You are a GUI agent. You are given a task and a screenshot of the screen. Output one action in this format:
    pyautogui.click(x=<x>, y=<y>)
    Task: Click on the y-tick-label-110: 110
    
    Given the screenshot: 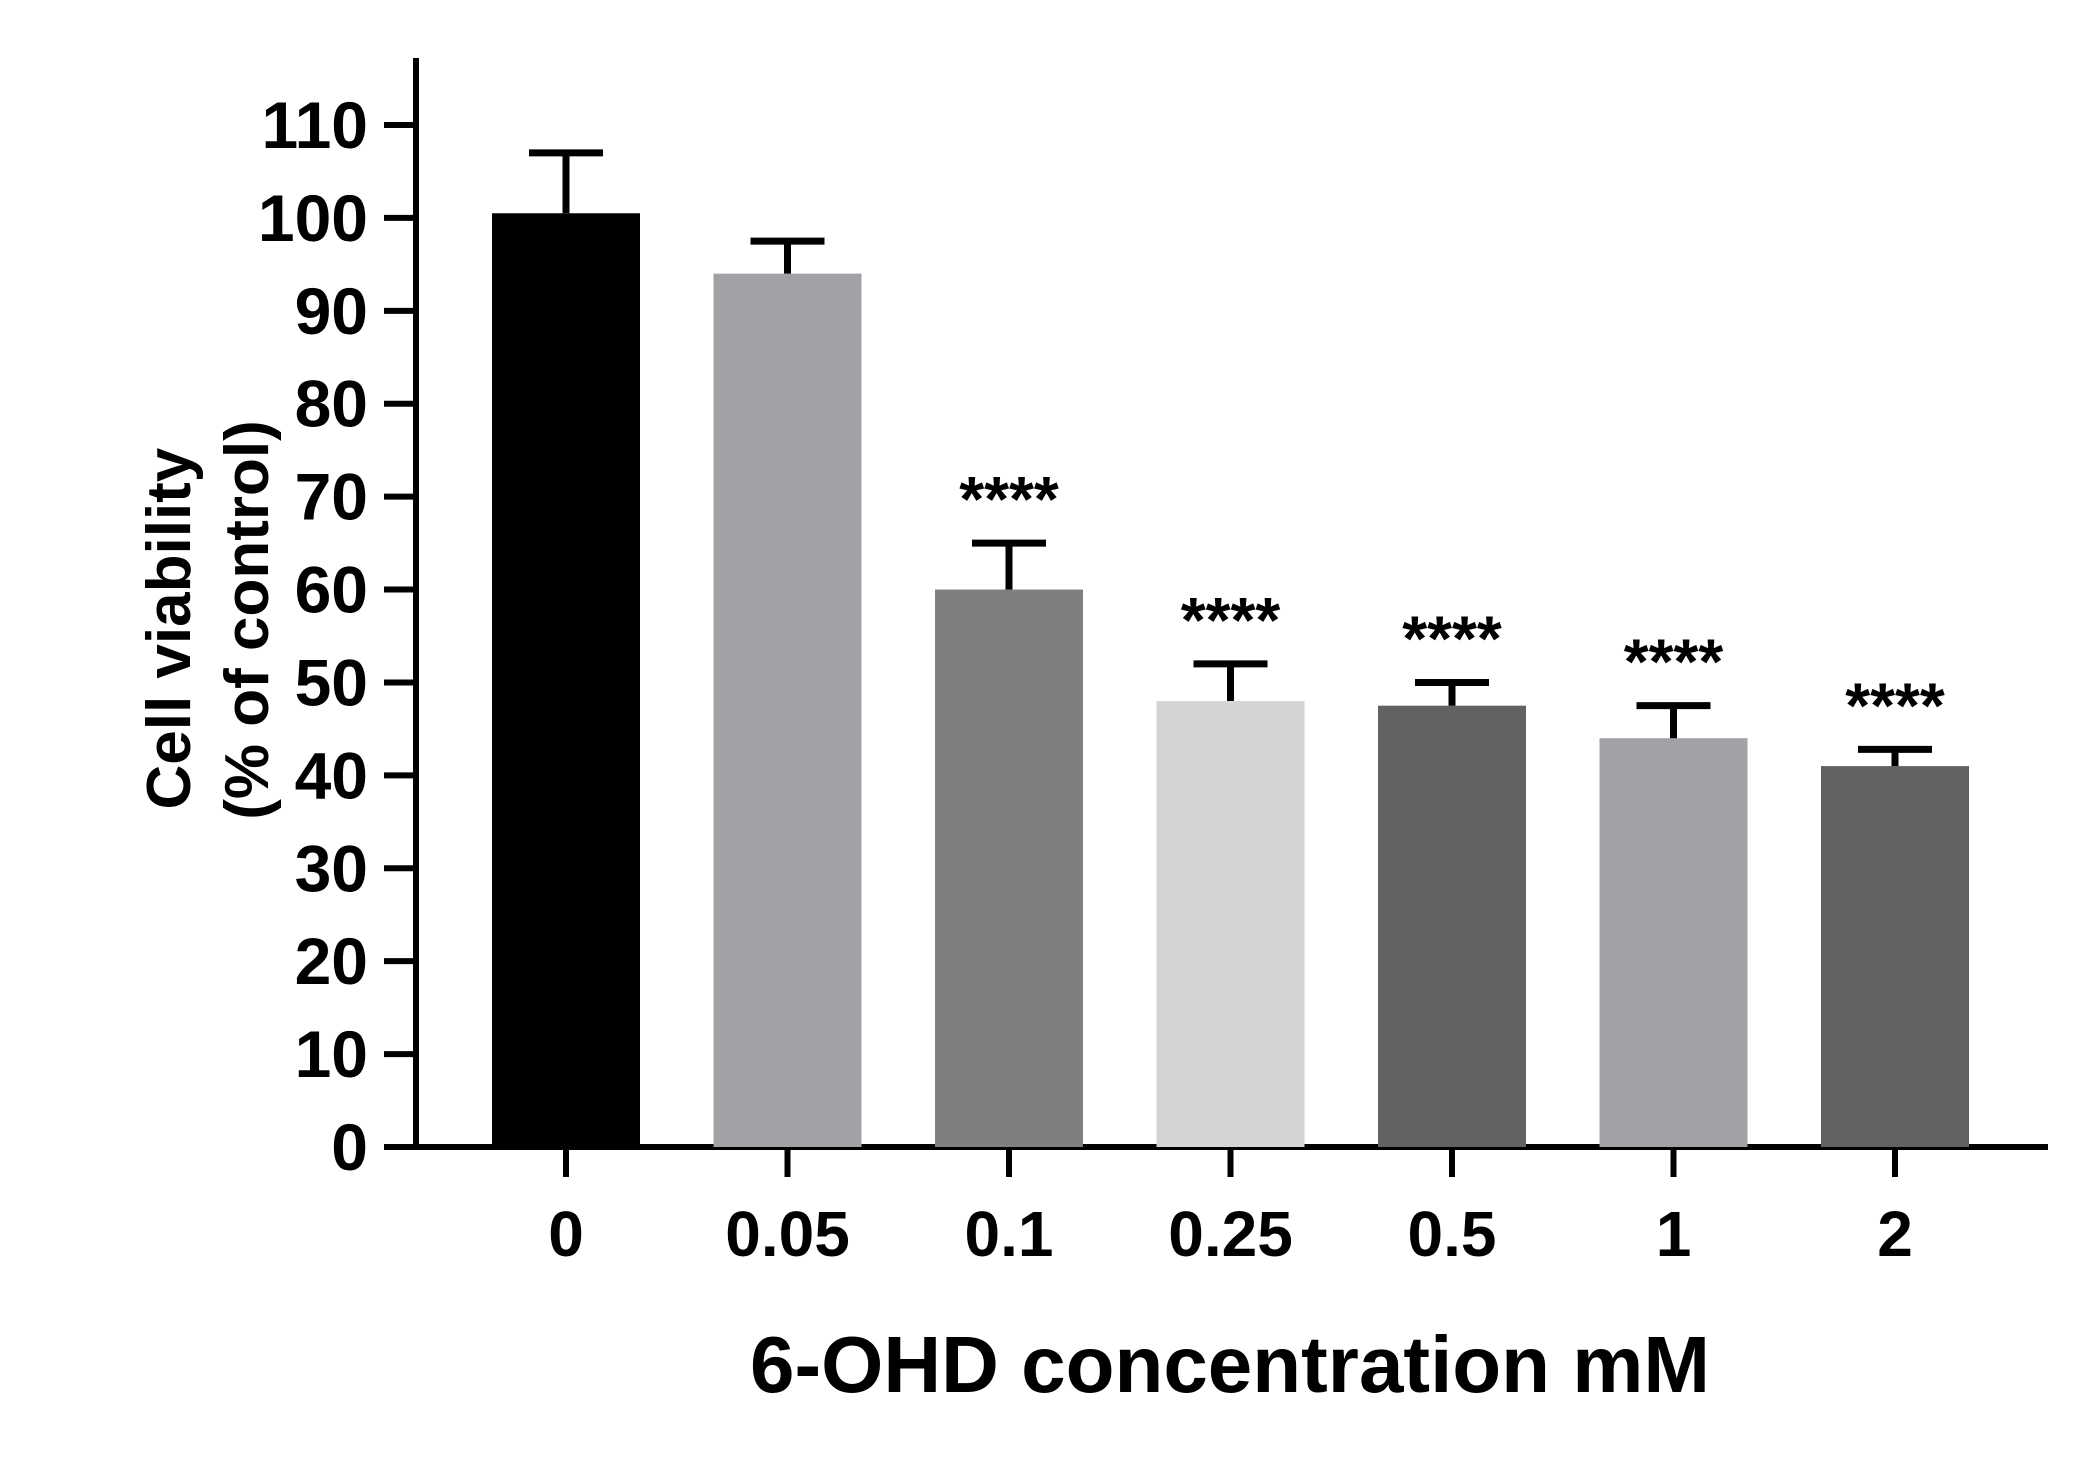 What is the action you would take?
    pyautogui.click(x=315, y=125)
    